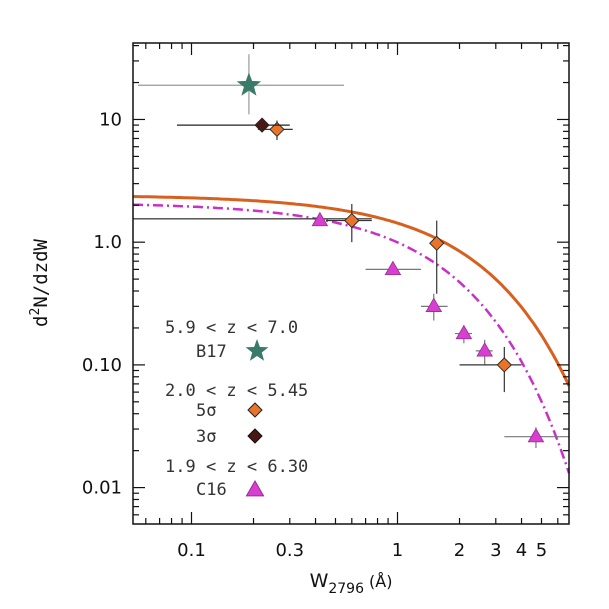 This screenshot has width=609, height=609. I want to click on x-axis-title: W2796 (Å), so click(351, 583).